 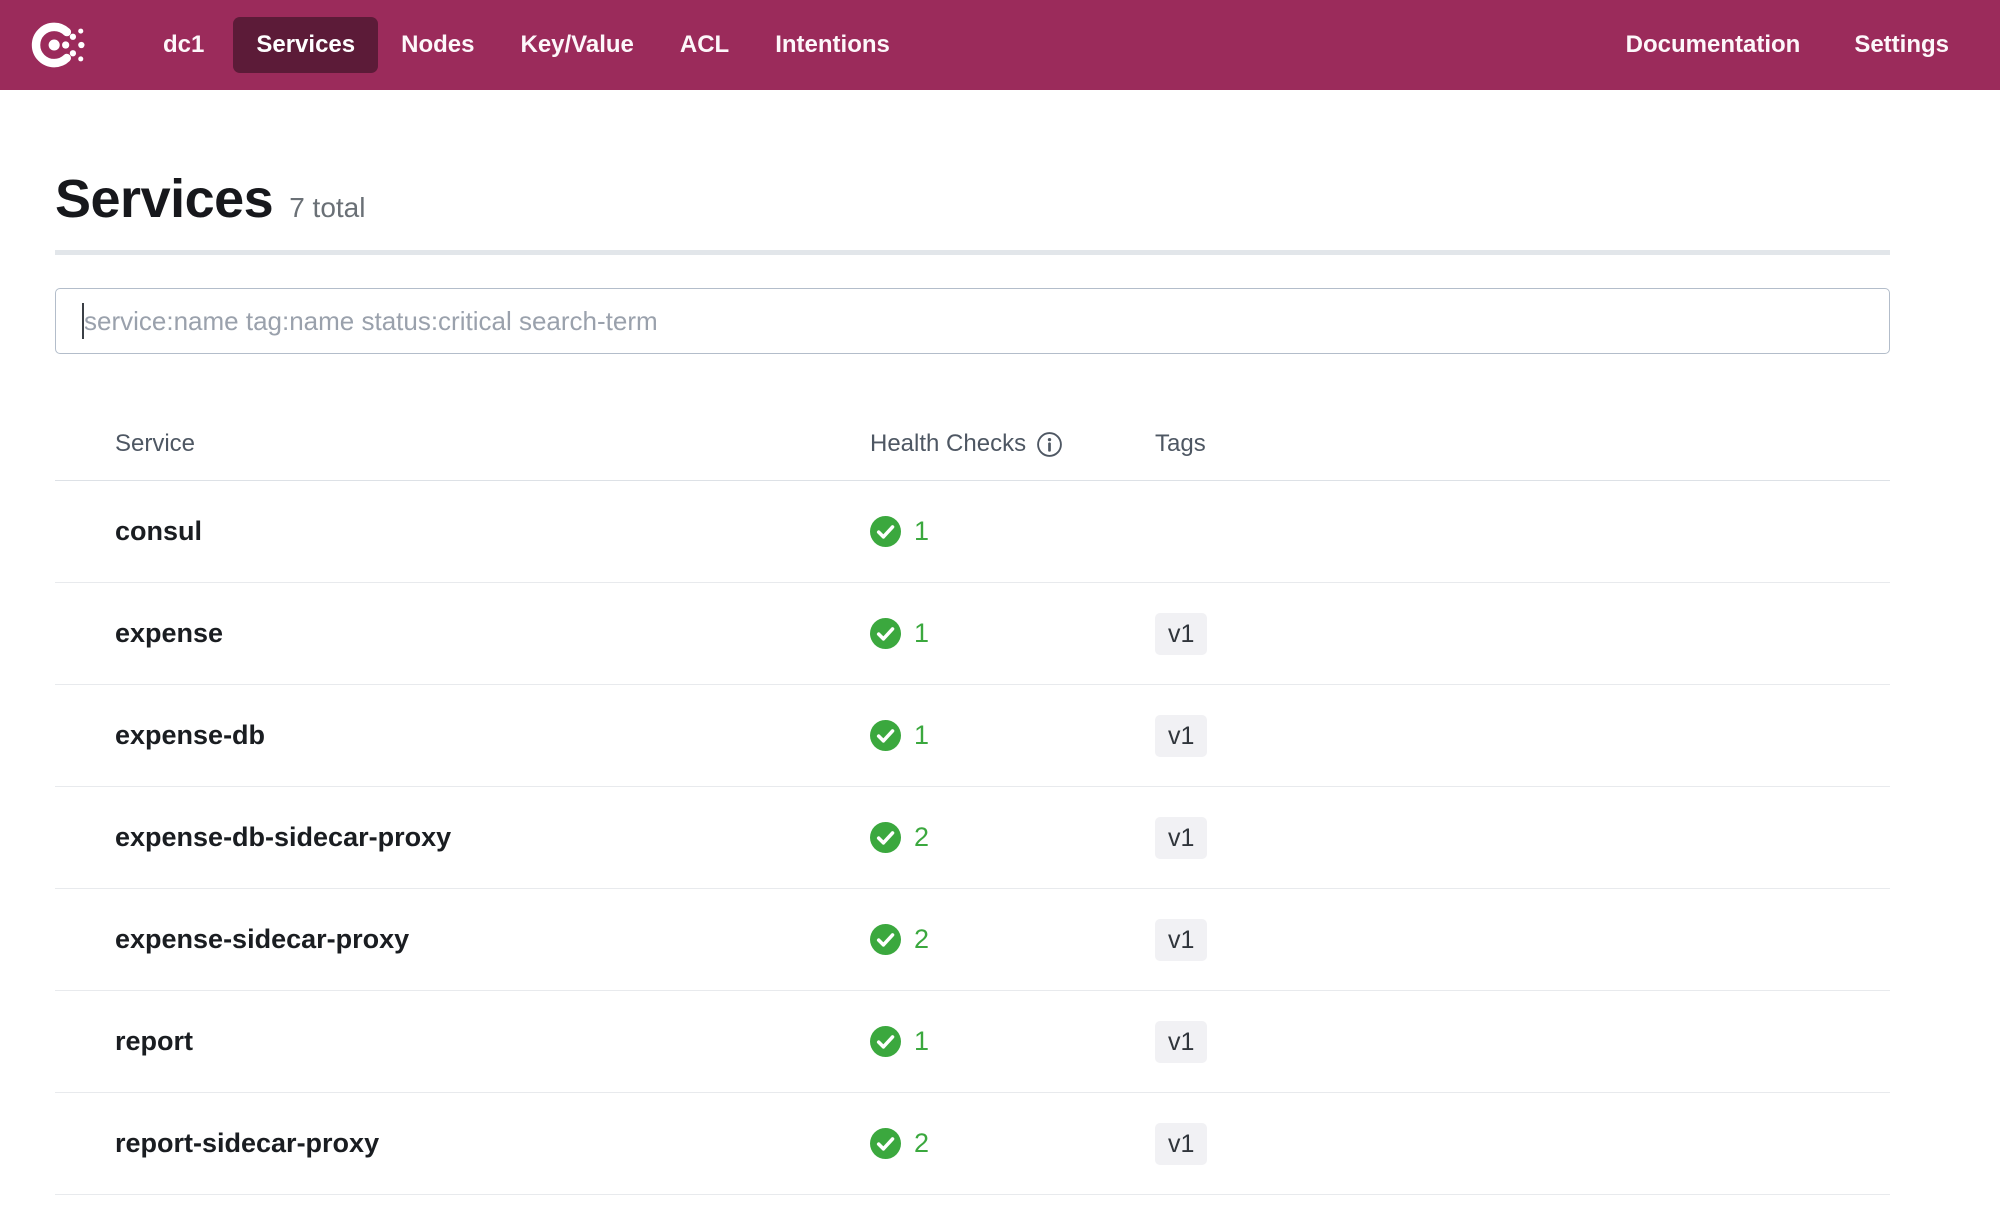 What do you see at coordinates (1180, 443) in the screenshot?
I see `column-header-tags: Tags` at bounding box center [1180, 443].